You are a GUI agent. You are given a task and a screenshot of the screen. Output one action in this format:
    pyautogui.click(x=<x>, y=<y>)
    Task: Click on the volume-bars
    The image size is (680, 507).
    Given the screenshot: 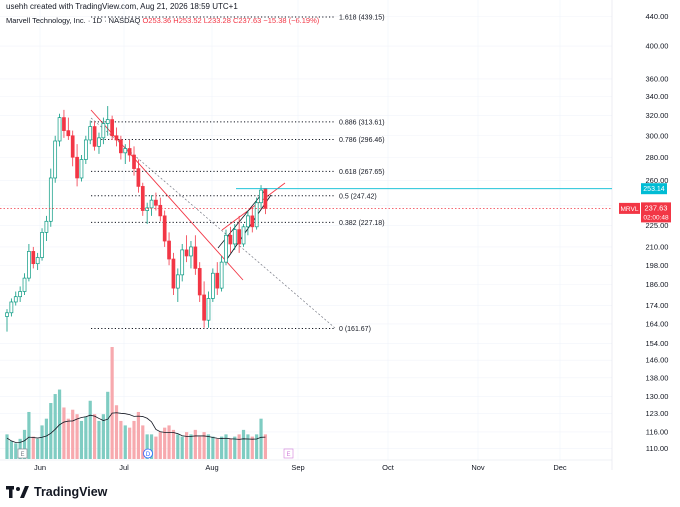 What is the action you would take?
    pyautogui.click(x=136, y=403)
    